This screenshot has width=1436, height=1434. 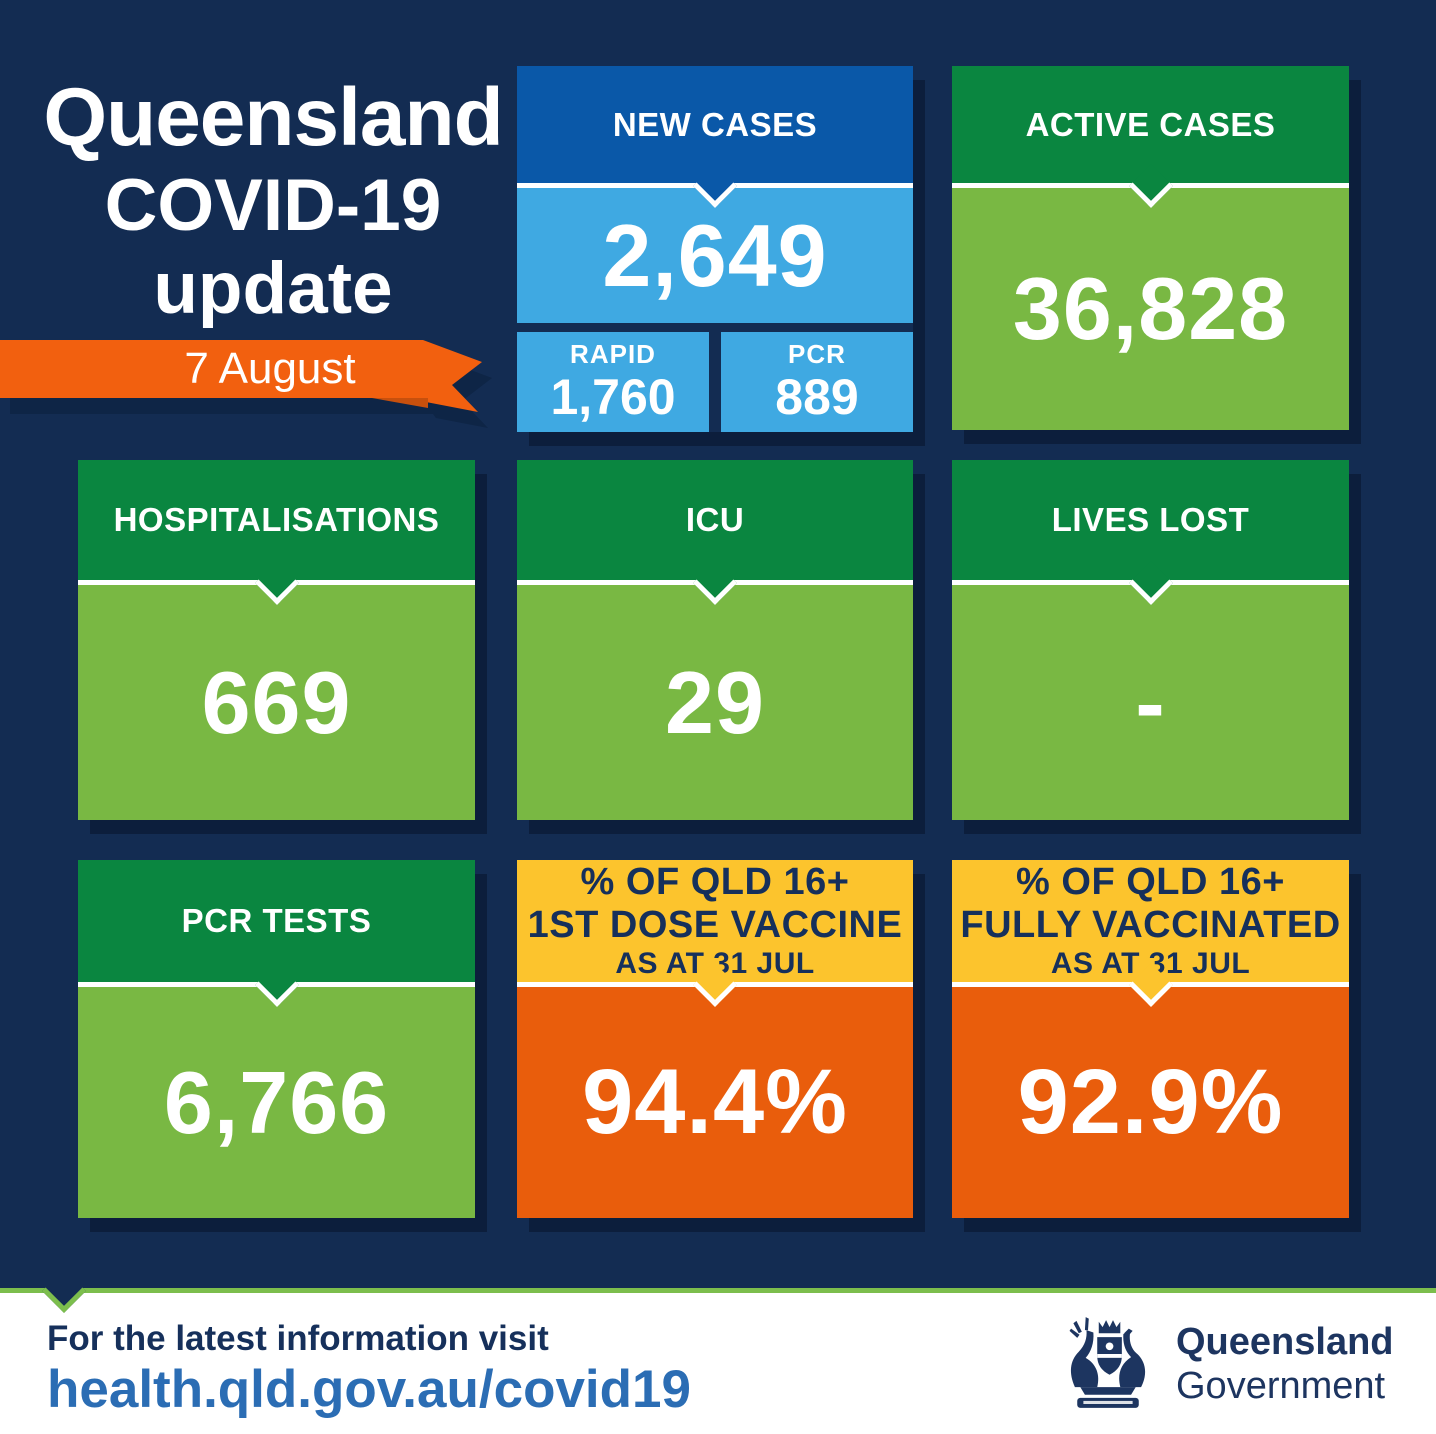 What do you see at coordinates (613, 354) in the screenshot?
I see `rapid-label: RAPID` at bounding box center [613, 354].